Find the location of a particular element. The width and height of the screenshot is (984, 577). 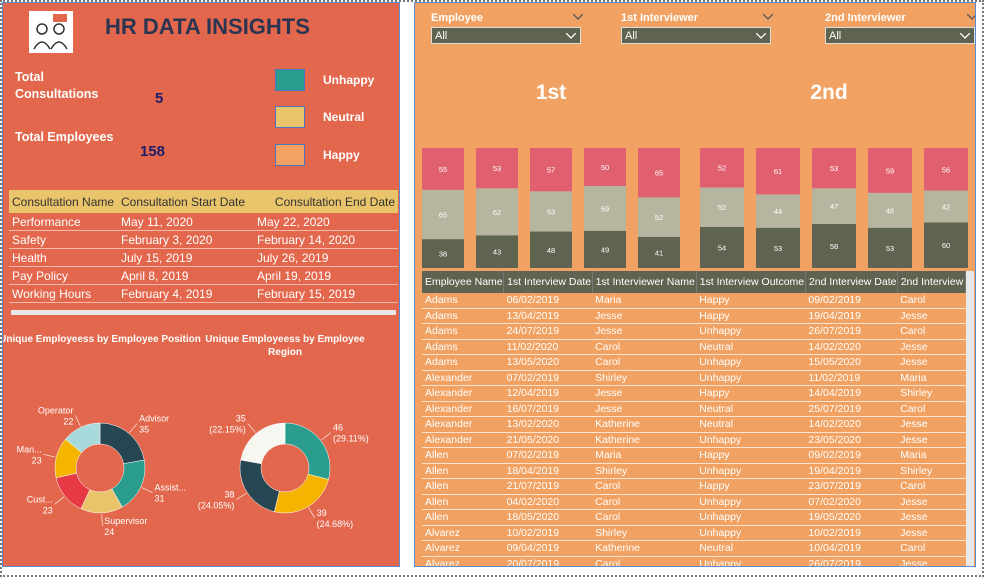

slice-value: 46 is located at coordinates (338, 428).